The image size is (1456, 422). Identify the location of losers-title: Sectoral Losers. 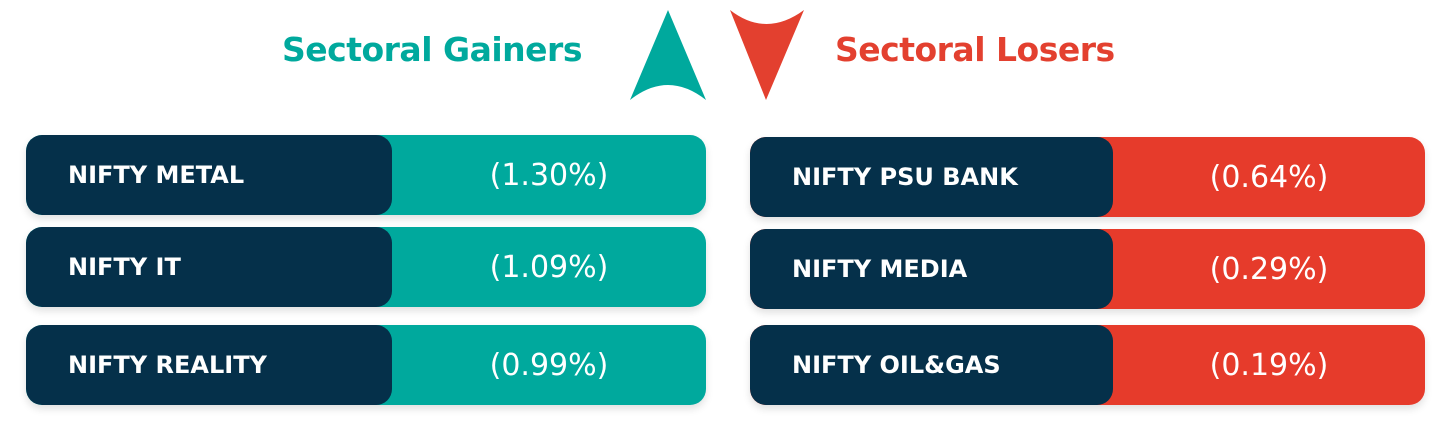
(975, 49).